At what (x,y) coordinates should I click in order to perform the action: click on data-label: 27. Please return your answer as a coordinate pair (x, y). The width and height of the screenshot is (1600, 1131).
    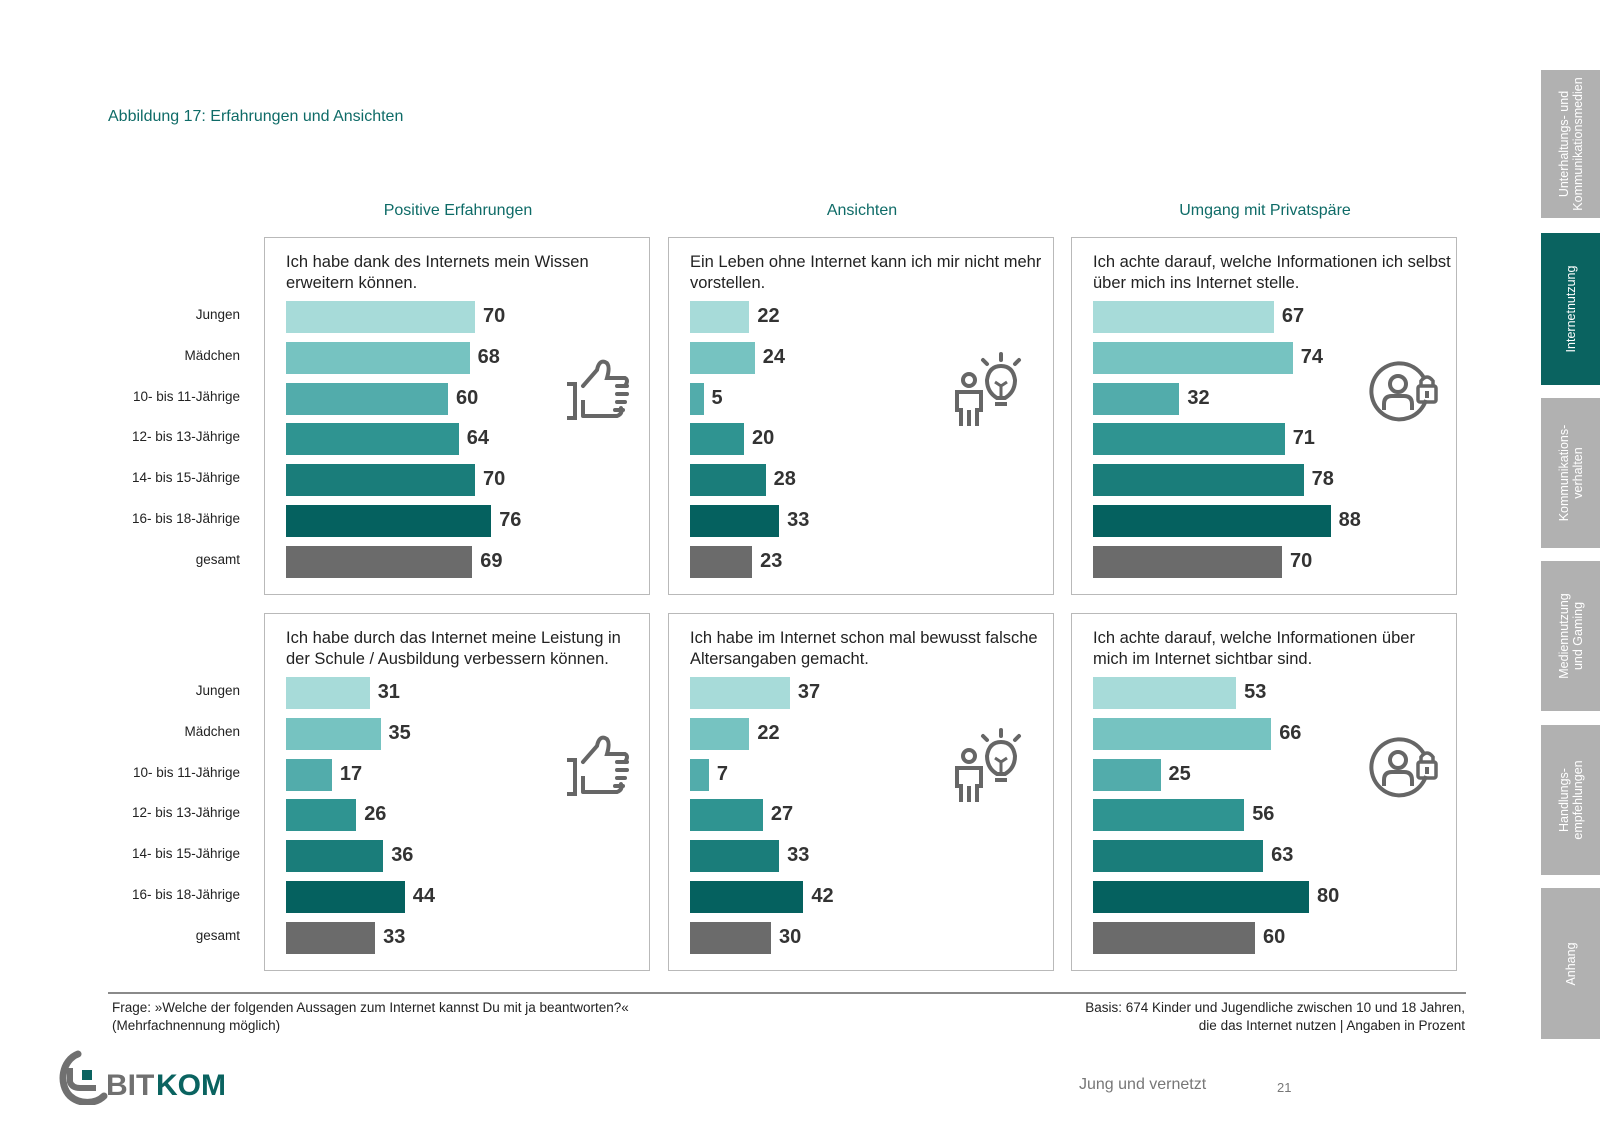
    Looking at the image, I should click on (782, 814).